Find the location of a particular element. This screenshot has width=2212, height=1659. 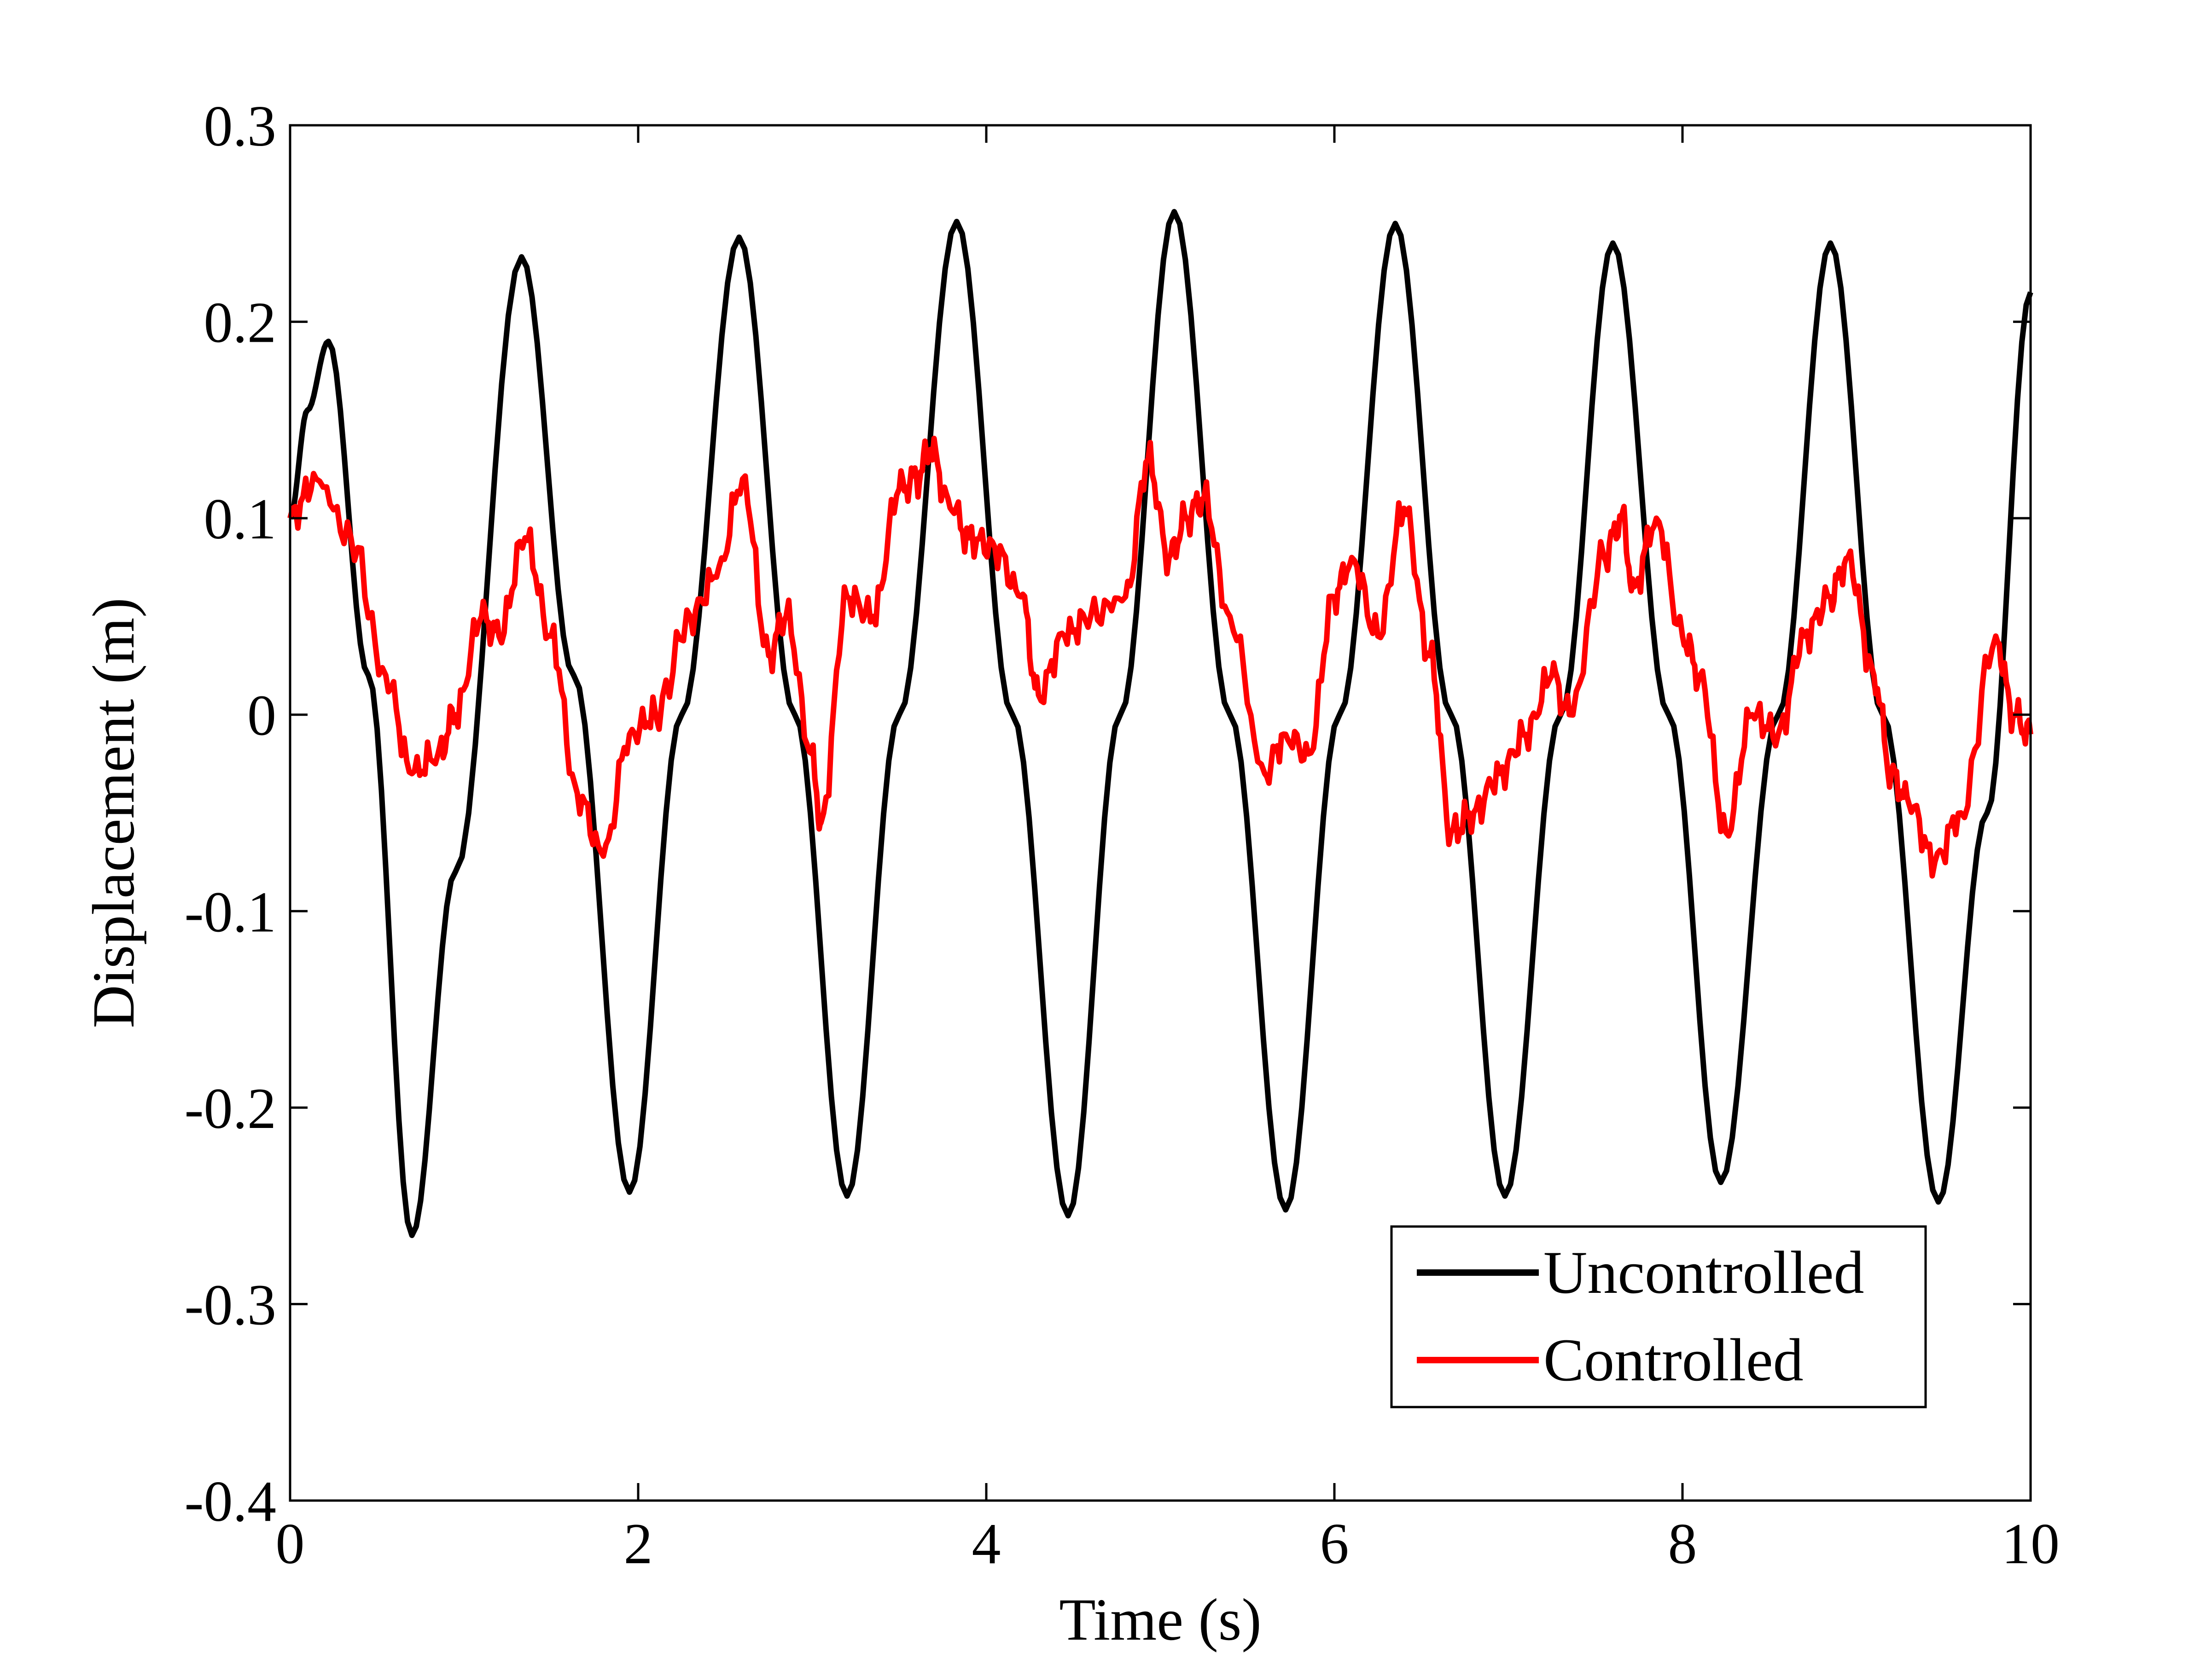

legend-label-controlled: Controlled is located at coordinates (1674, 1360).